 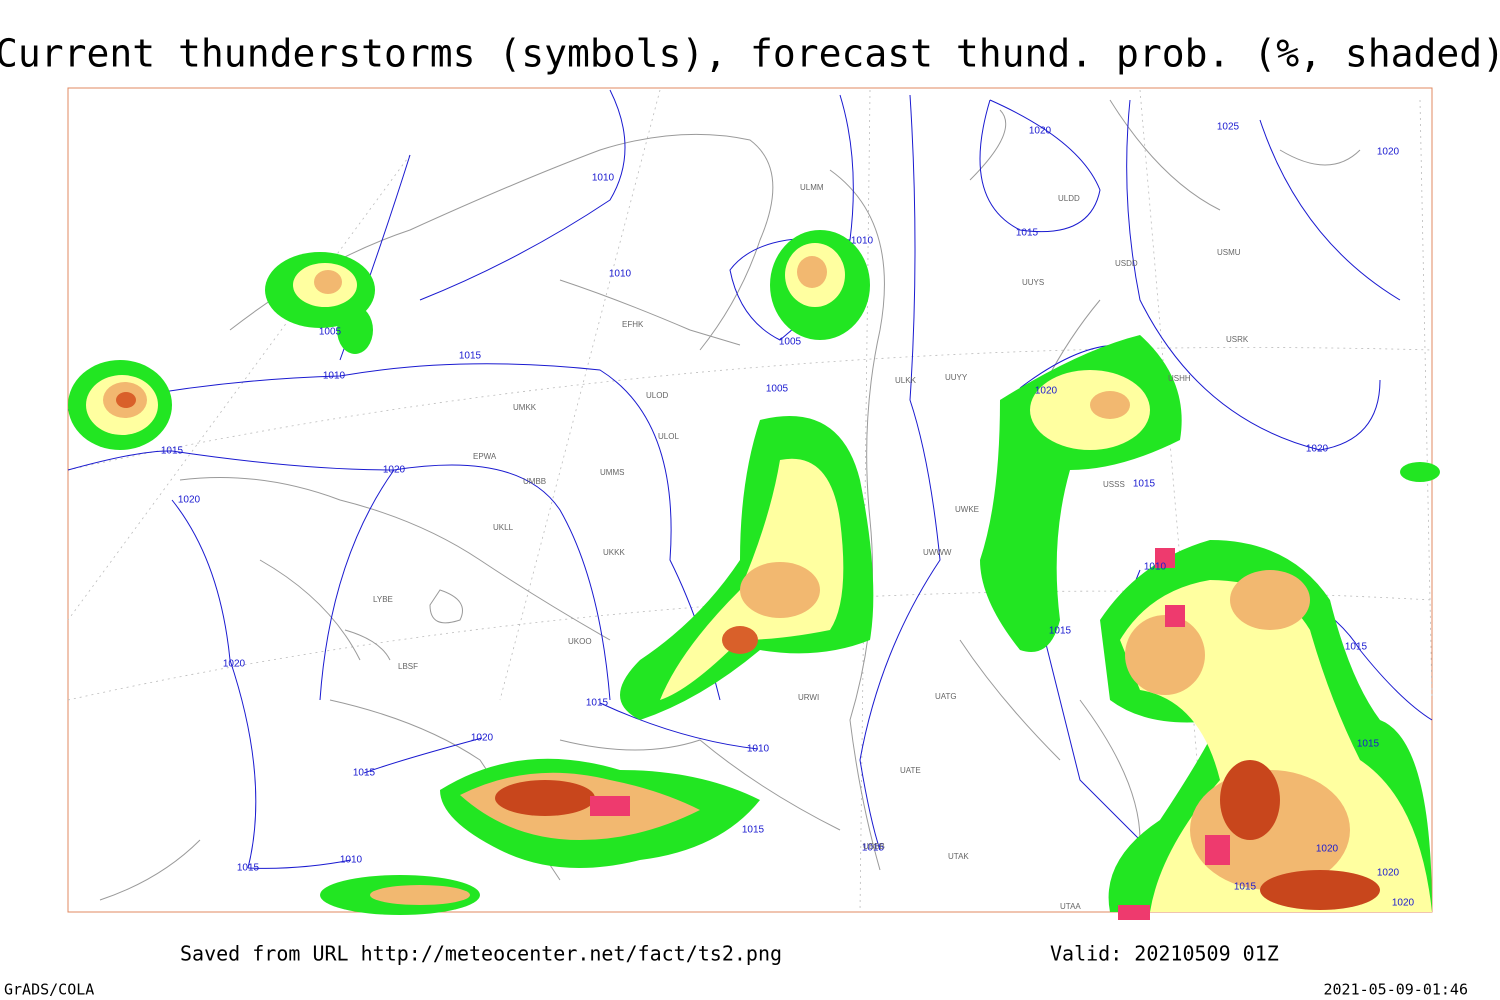 What do you see at coordinates (958, 856) in the screenshot?
I see `station-label: UTAK` at bounding box center [958, 856].